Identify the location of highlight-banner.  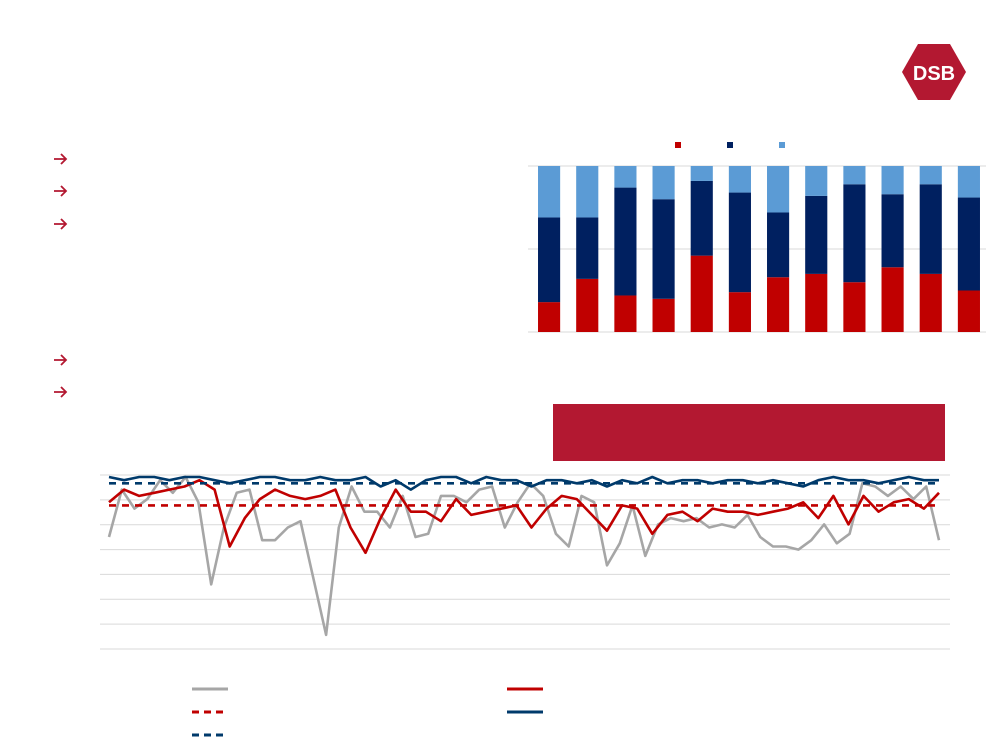
(749, 432).